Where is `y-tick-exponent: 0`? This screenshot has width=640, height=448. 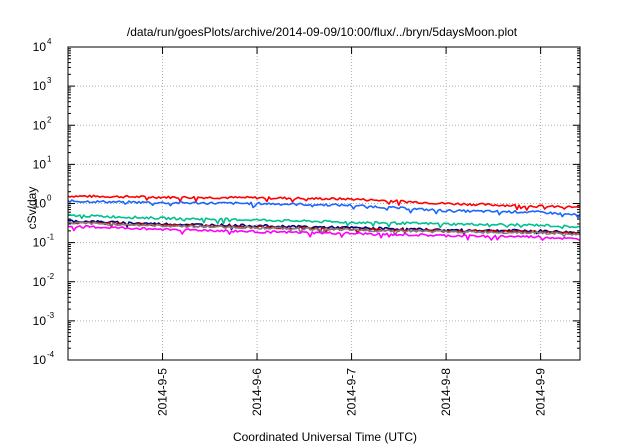
y-tick-exponent: 0 is located at coordinates (49, 198).